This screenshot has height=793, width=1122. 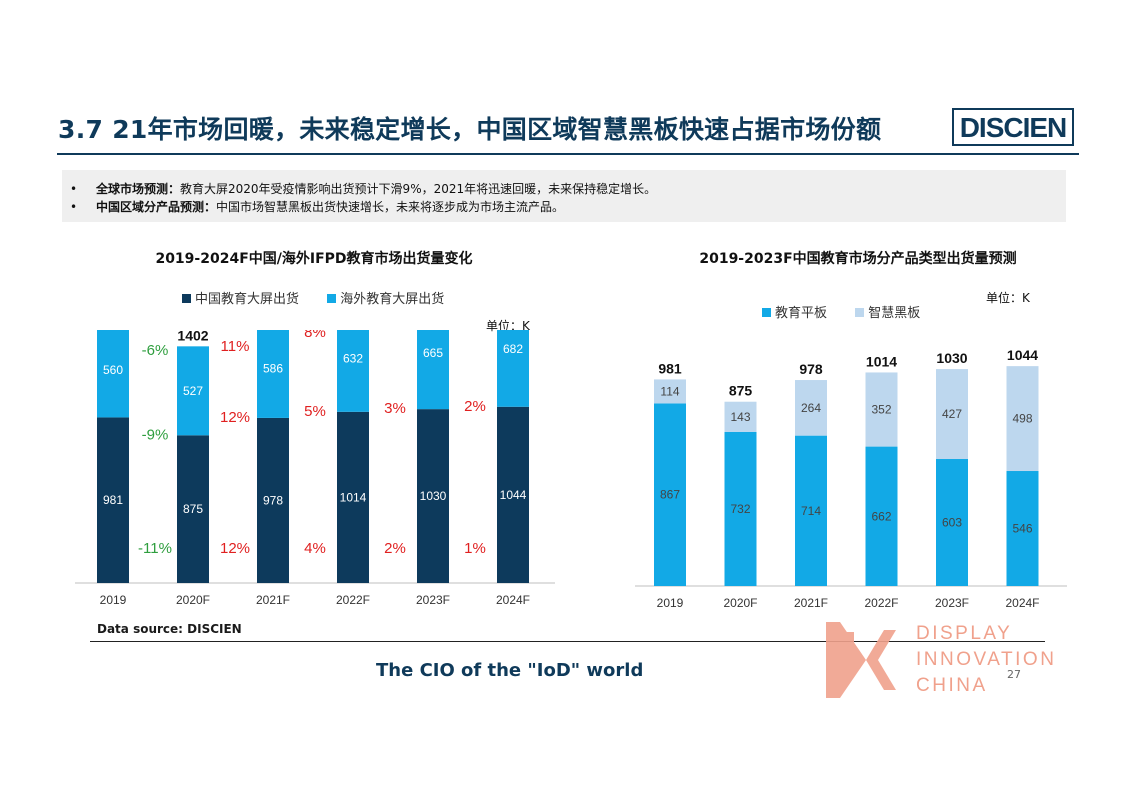 I want to click on value-label-overseas: 527, so click(x=193, y=391).